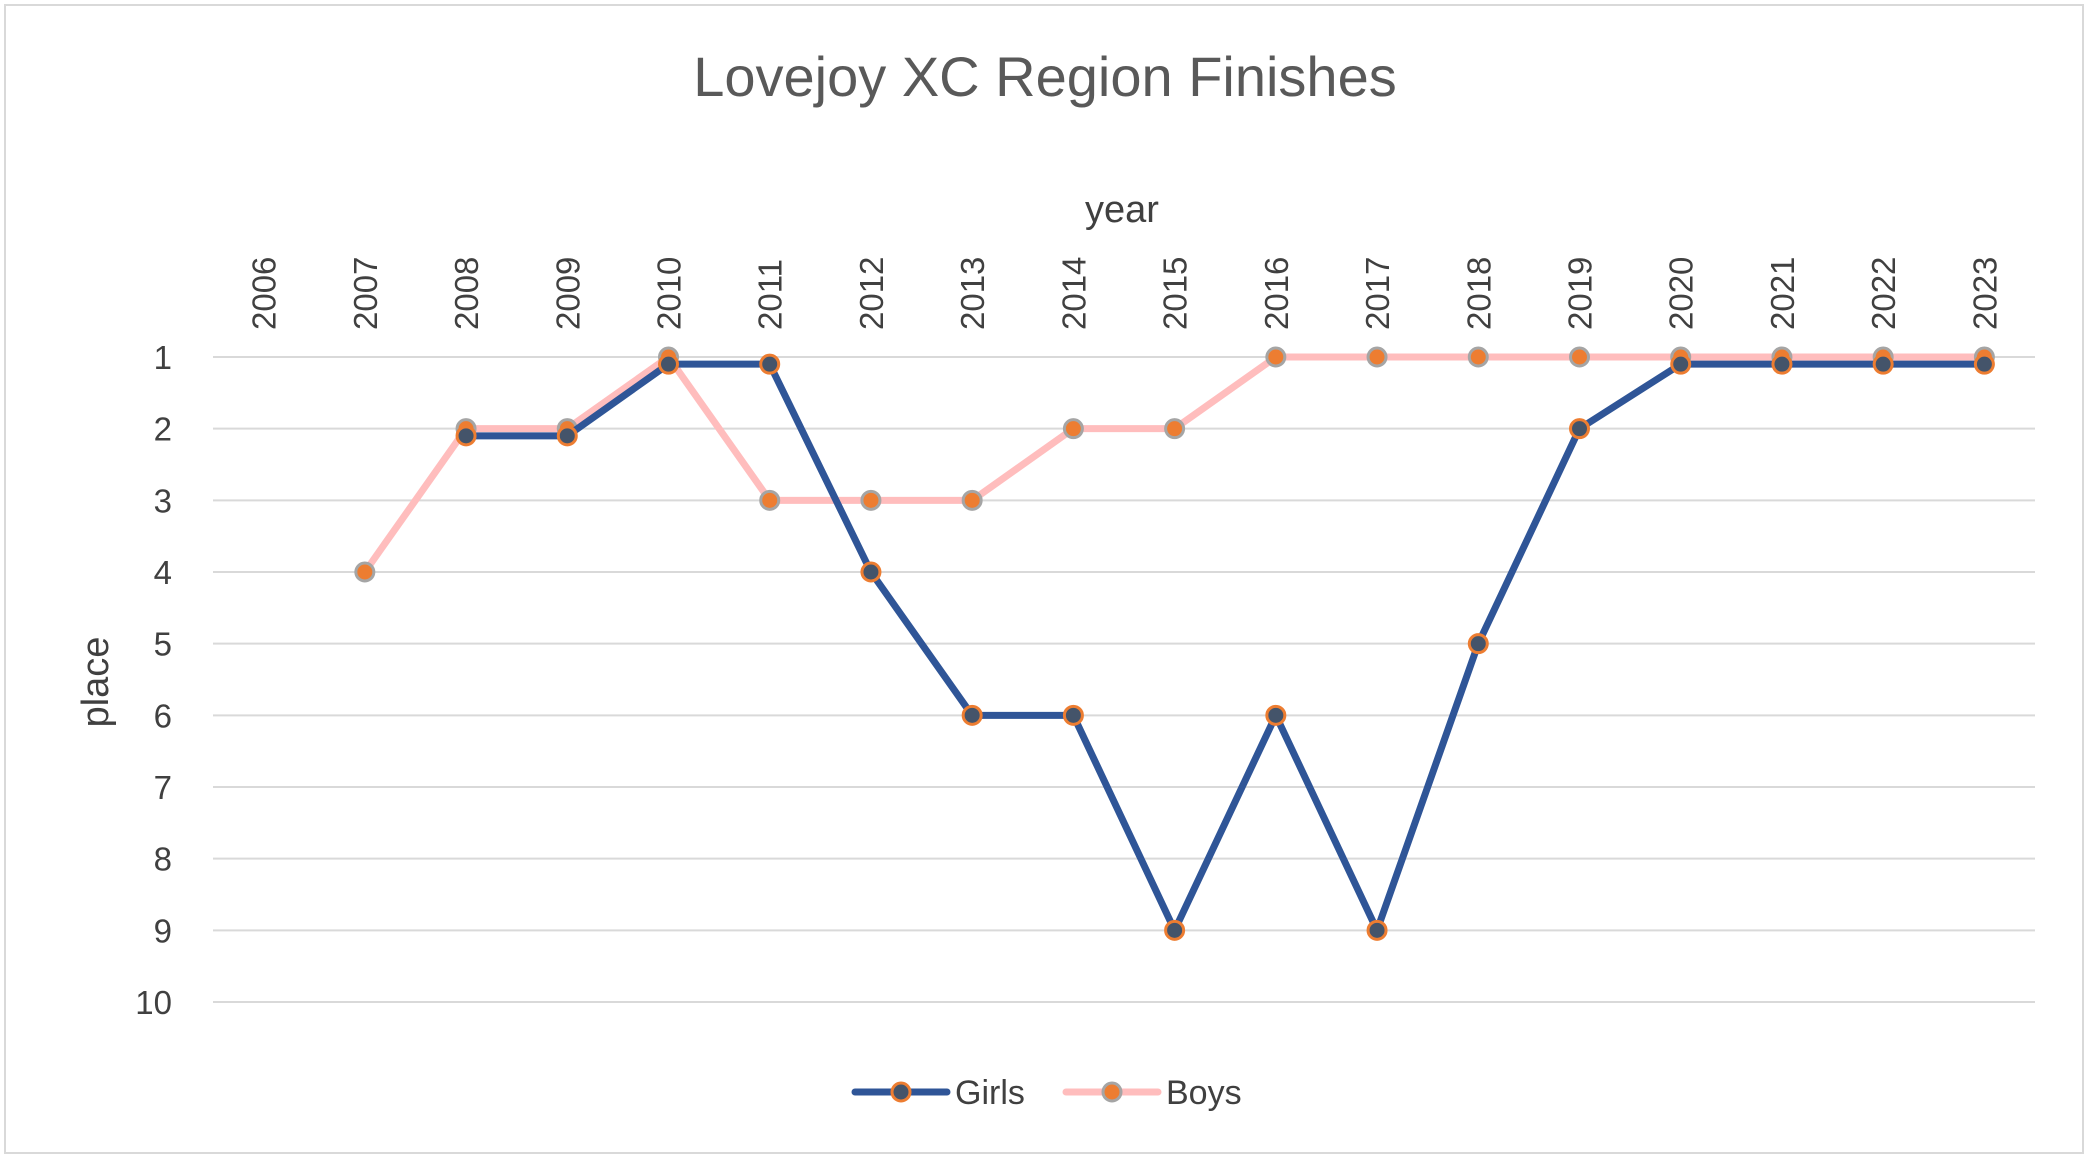 This screenshot has width=2090, height=1164. I want to click on x-tick-label: 2016, so click(1276, 293).